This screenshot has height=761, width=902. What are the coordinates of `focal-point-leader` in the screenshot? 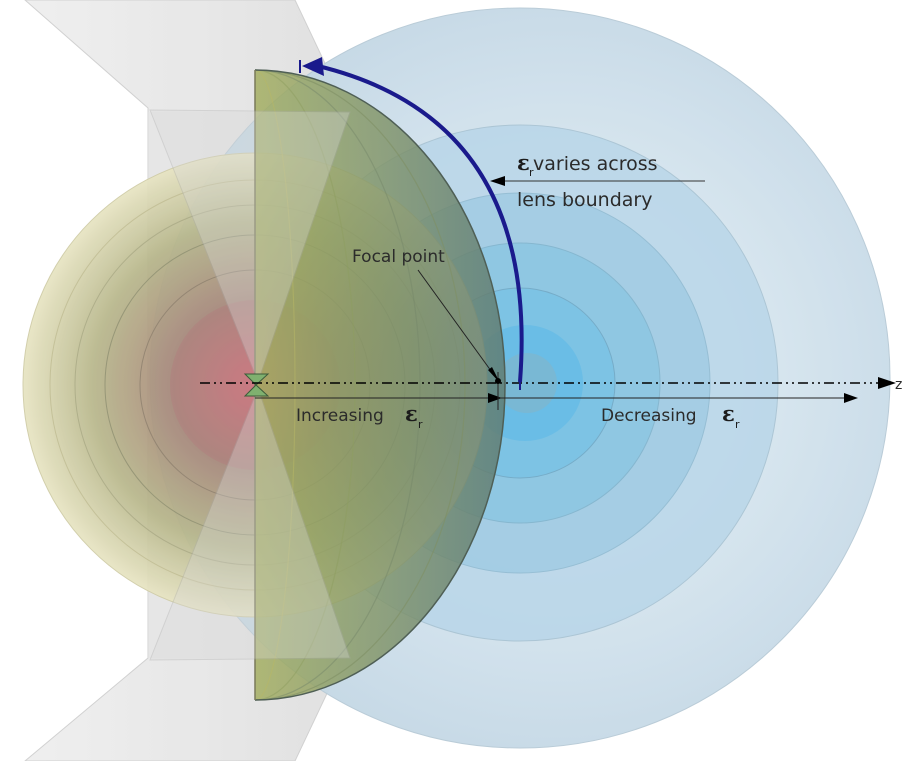 It's located at (459, 326).